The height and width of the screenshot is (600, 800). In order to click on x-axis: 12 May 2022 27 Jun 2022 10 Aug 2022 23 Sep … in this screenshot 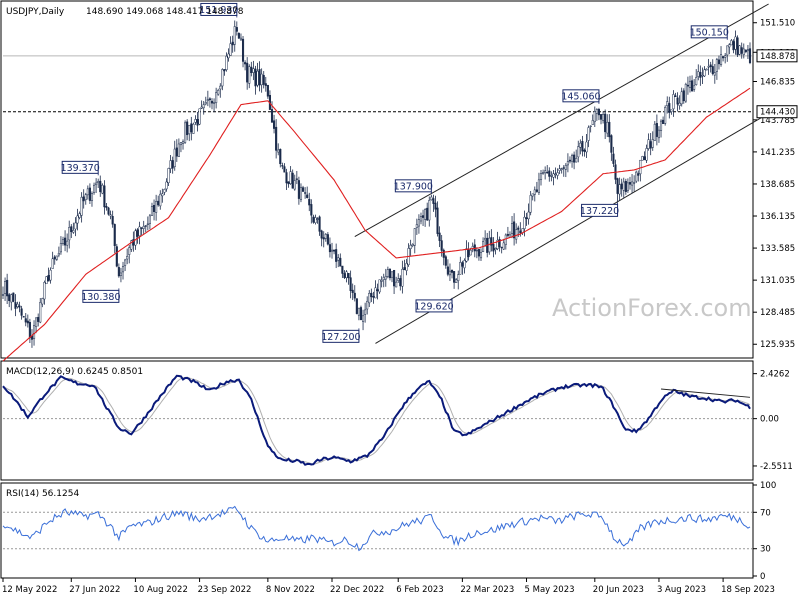, I will do `click(388, 586)`.